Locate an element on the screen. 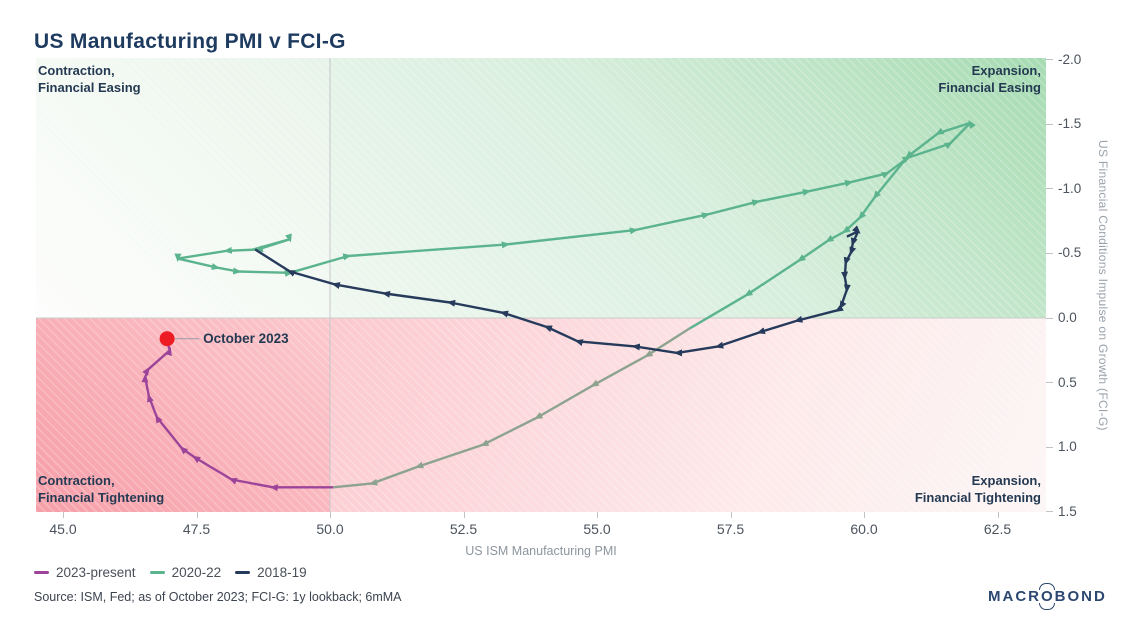 This screenshot has height=638, width=1125. quadrant-label-bottom-right: Expansion, Financial Tightening is located at coordinates (977, 489).